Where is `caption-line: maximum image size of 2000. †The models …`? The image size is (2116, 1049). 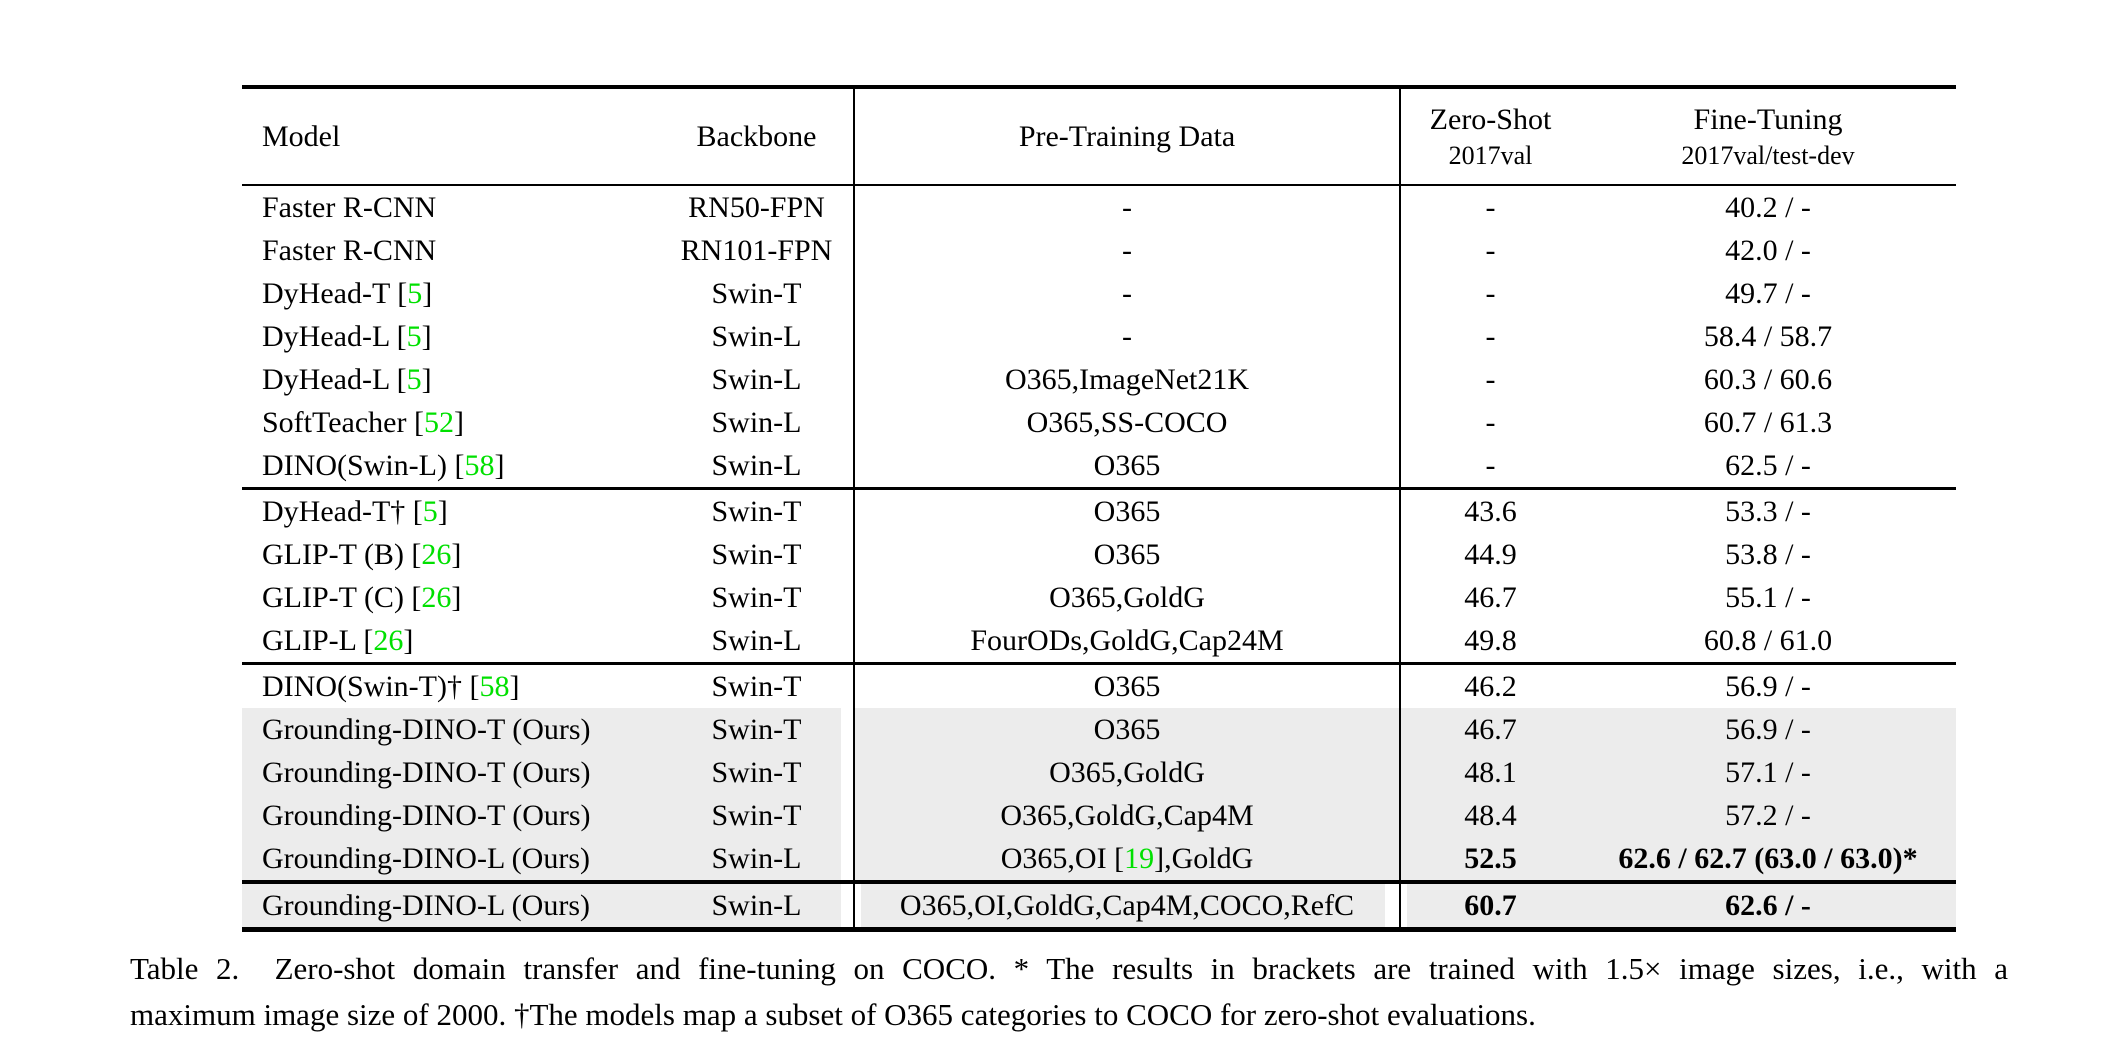
caption-line: maximum image size of 2000. †The models … is located at coordinates (833, 1014).